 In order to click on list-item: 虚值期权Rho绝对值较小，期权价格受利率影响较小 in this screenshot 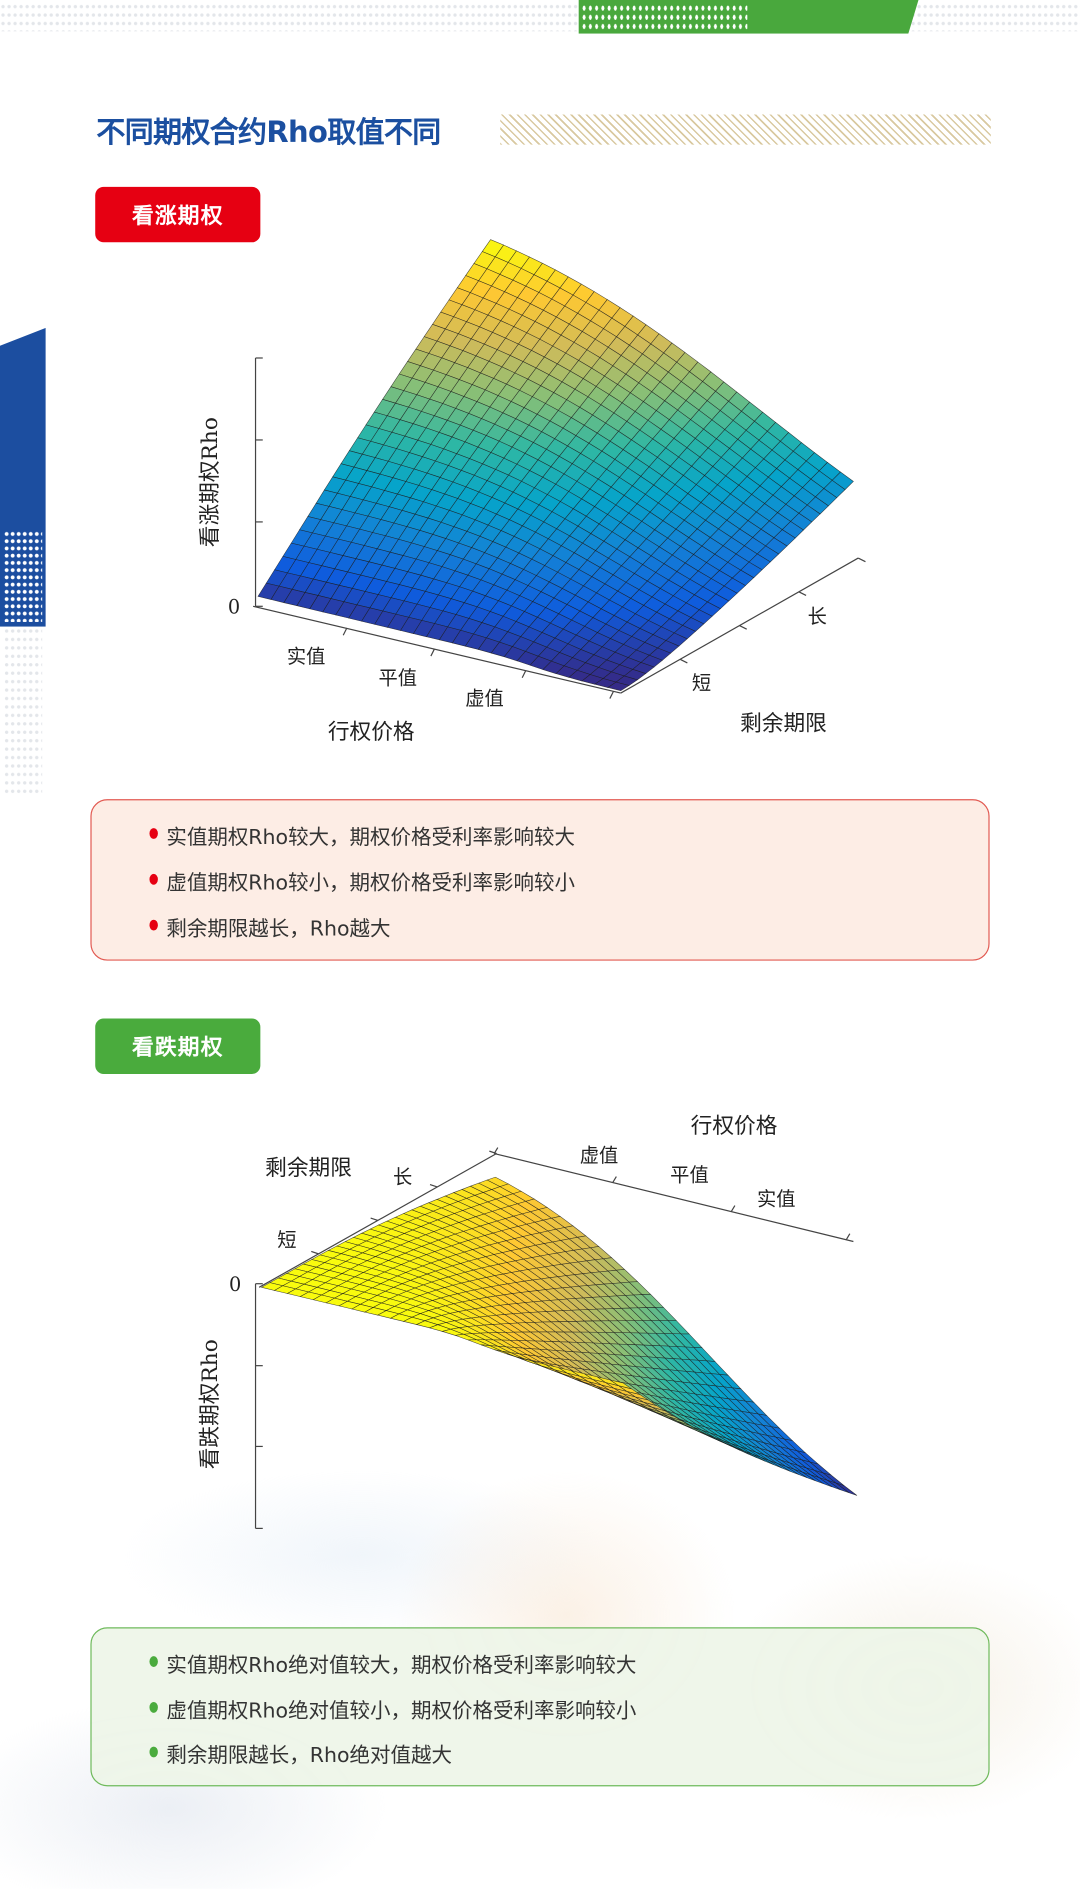, I will do `click(393, 1709)`.